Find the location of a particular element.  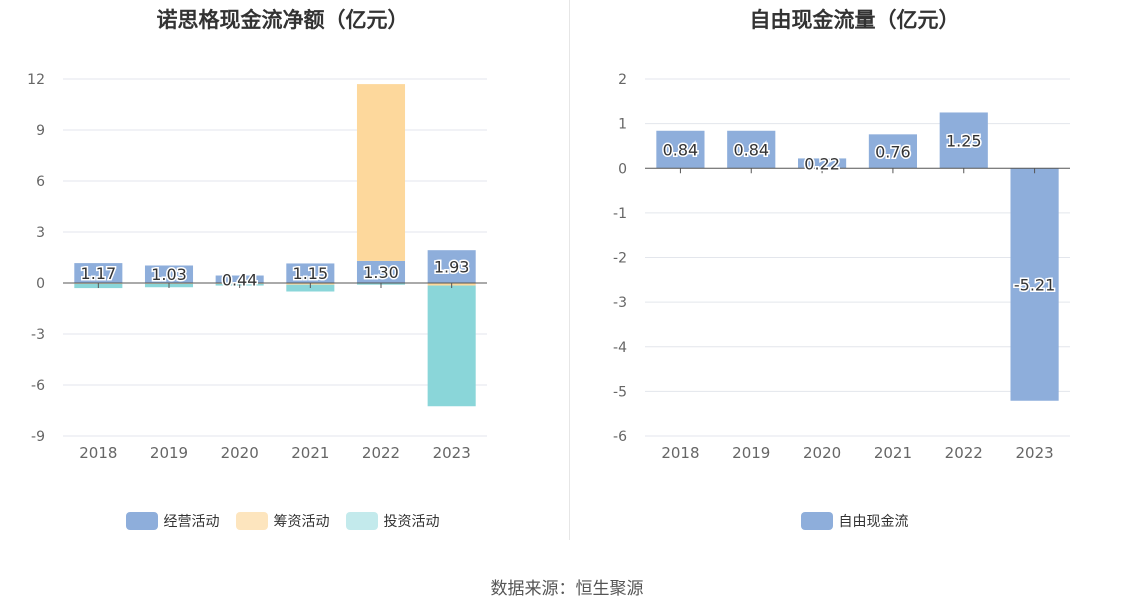

legend-swatch-financing is located at coordinates (251, 521).